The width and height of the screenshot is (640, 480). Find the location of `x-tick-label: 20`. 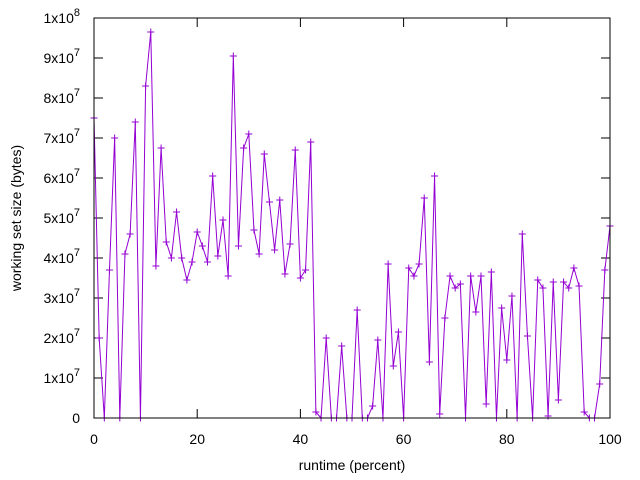

x-tick-label: 20 is located at coordinates (197, 439).